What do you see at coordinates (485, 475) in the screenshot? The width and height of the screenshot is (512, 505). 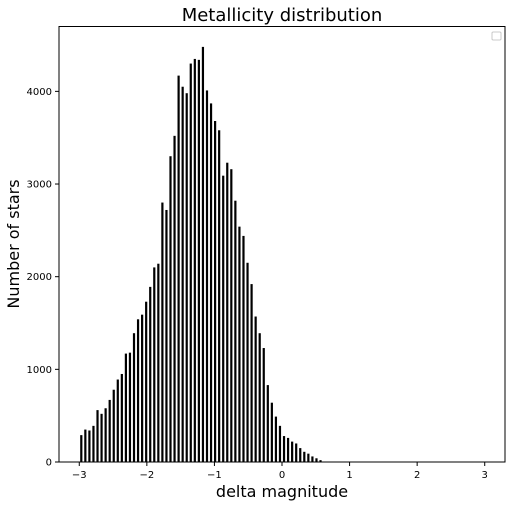 I see `x-tick-label: 3` at bounding box center [485, 475].